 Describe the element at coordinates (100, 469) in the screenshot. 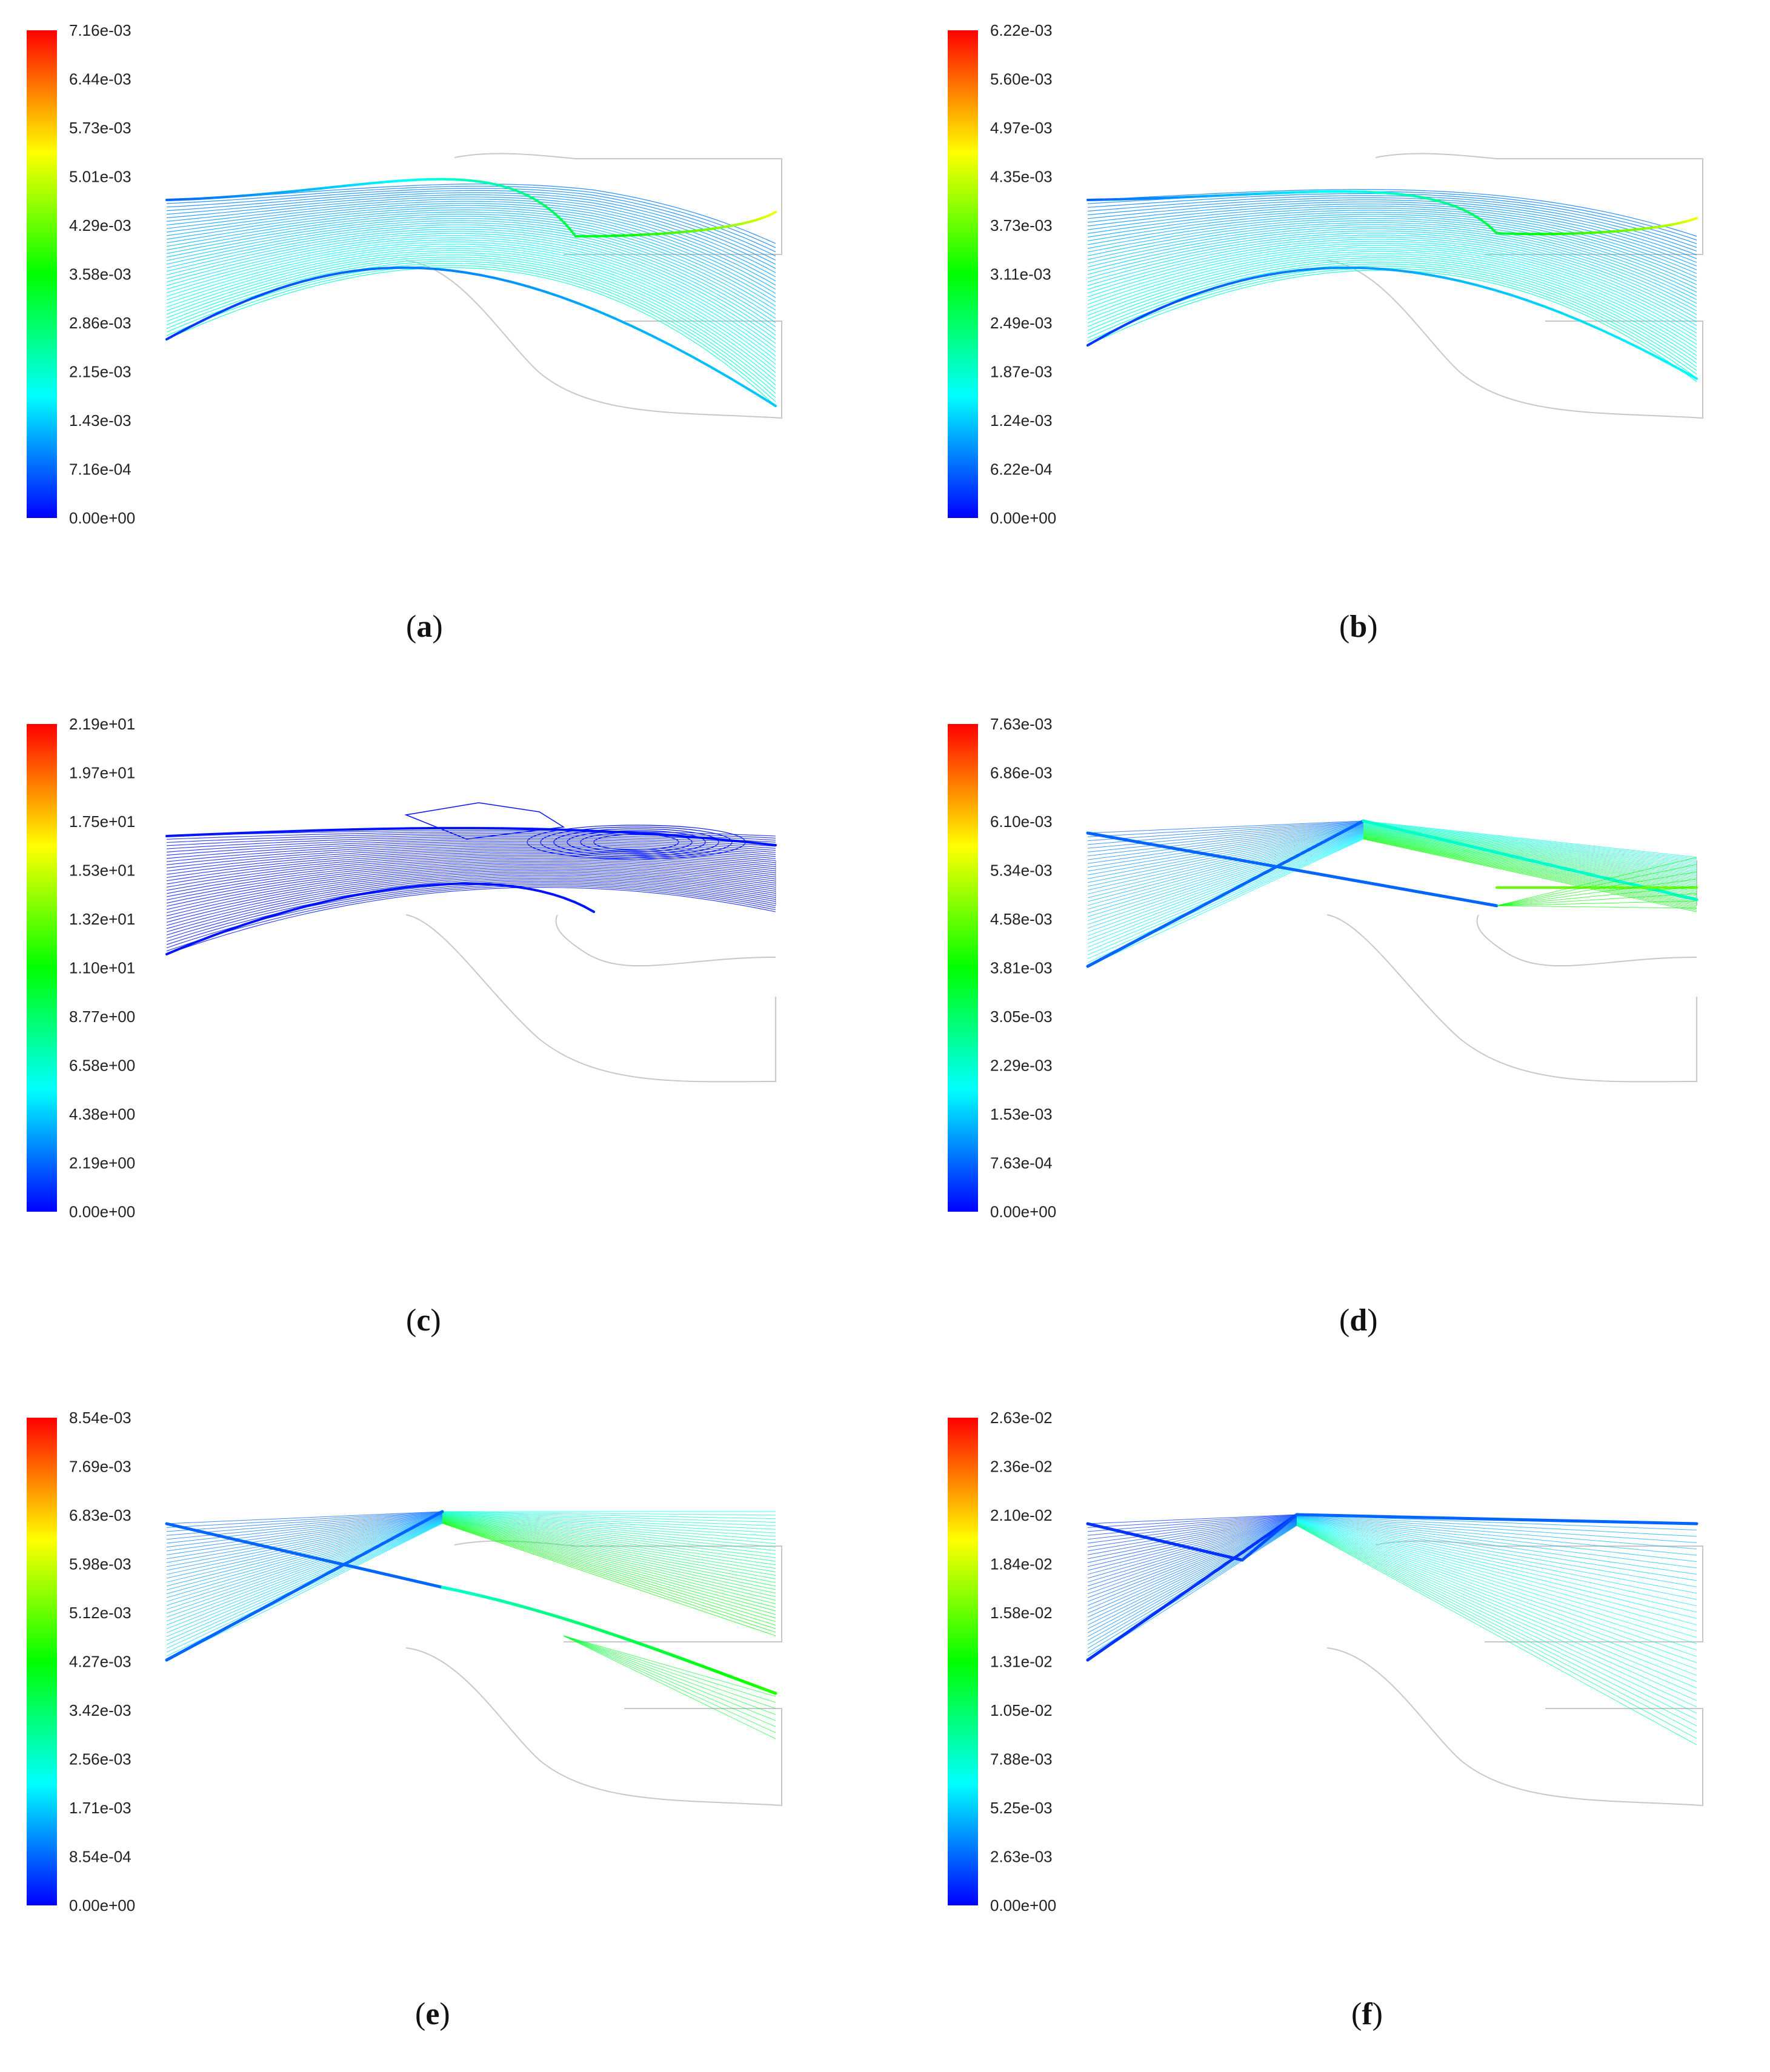

I see `scale-tick-label: 7.16e-04` at that location.